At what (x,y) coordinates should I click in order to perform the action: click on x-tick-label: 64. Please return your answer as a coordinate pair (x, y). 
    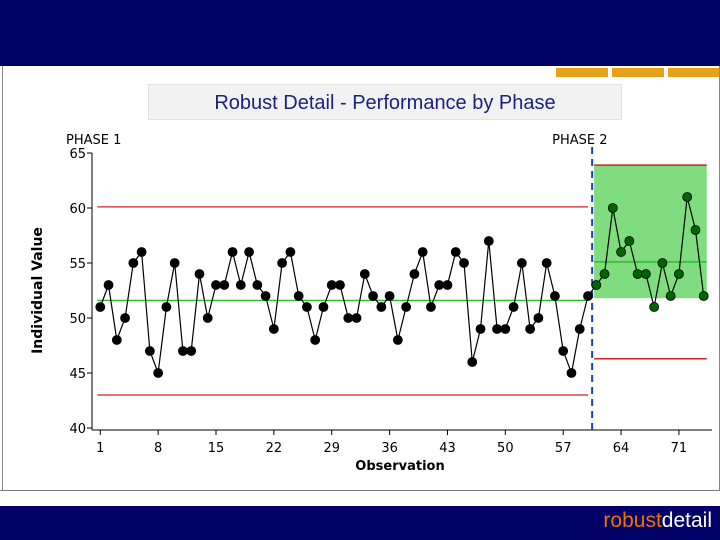
    Looking at the image, I should click on (621, 448).